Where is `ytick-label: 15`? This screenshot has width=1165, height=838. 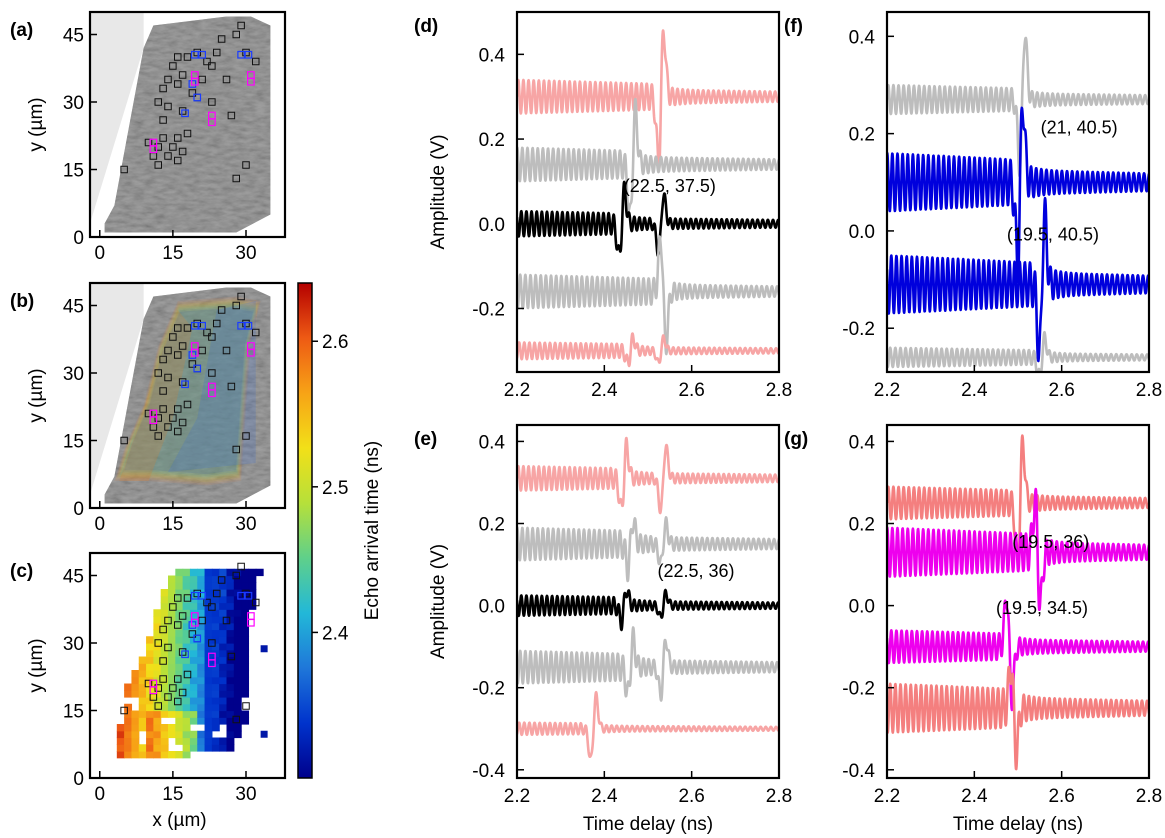
ytick-label: 15 is located at coordinates (73, 442).